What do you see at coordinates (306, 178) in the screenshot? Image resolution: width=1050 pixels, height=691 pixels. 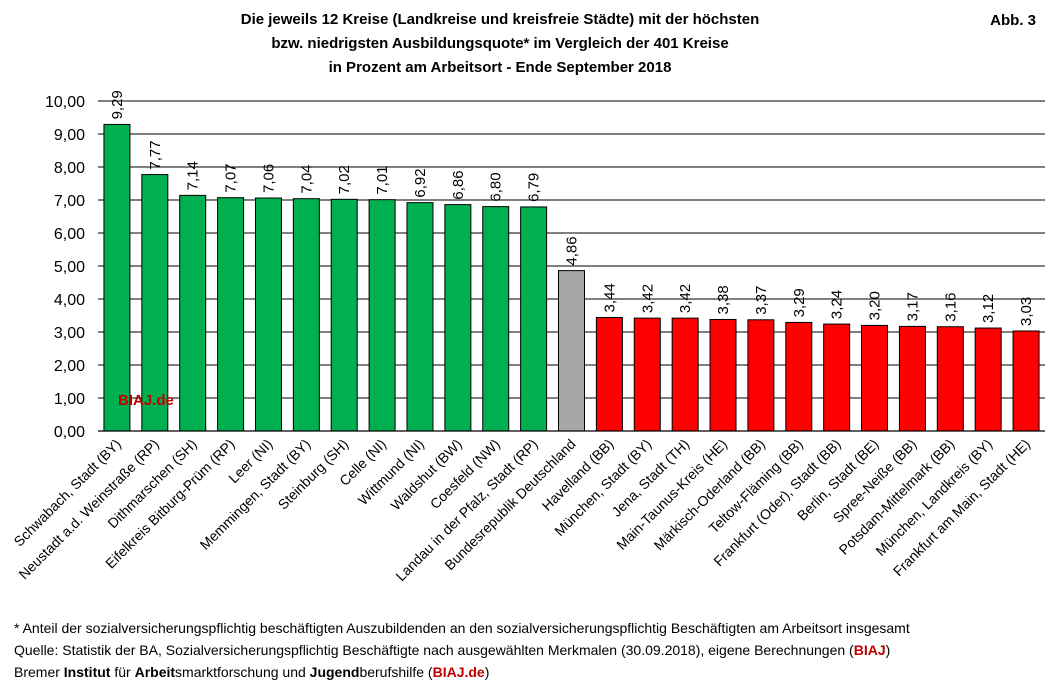 I see `value-label: 7,04` at bounding box center [306, 178].